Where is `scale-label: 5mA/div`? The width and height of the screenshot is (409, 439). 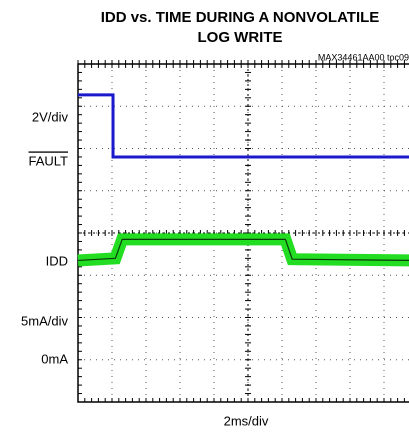
scale-label: 5mA/div is located at coordinates (44, 320).